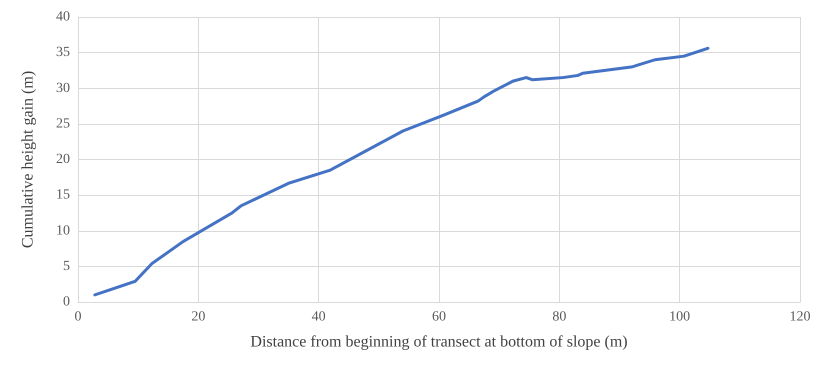 The width and height of the screenshot is (833, 378). I want to click on x-tick-label: 100, so click(679, 317).